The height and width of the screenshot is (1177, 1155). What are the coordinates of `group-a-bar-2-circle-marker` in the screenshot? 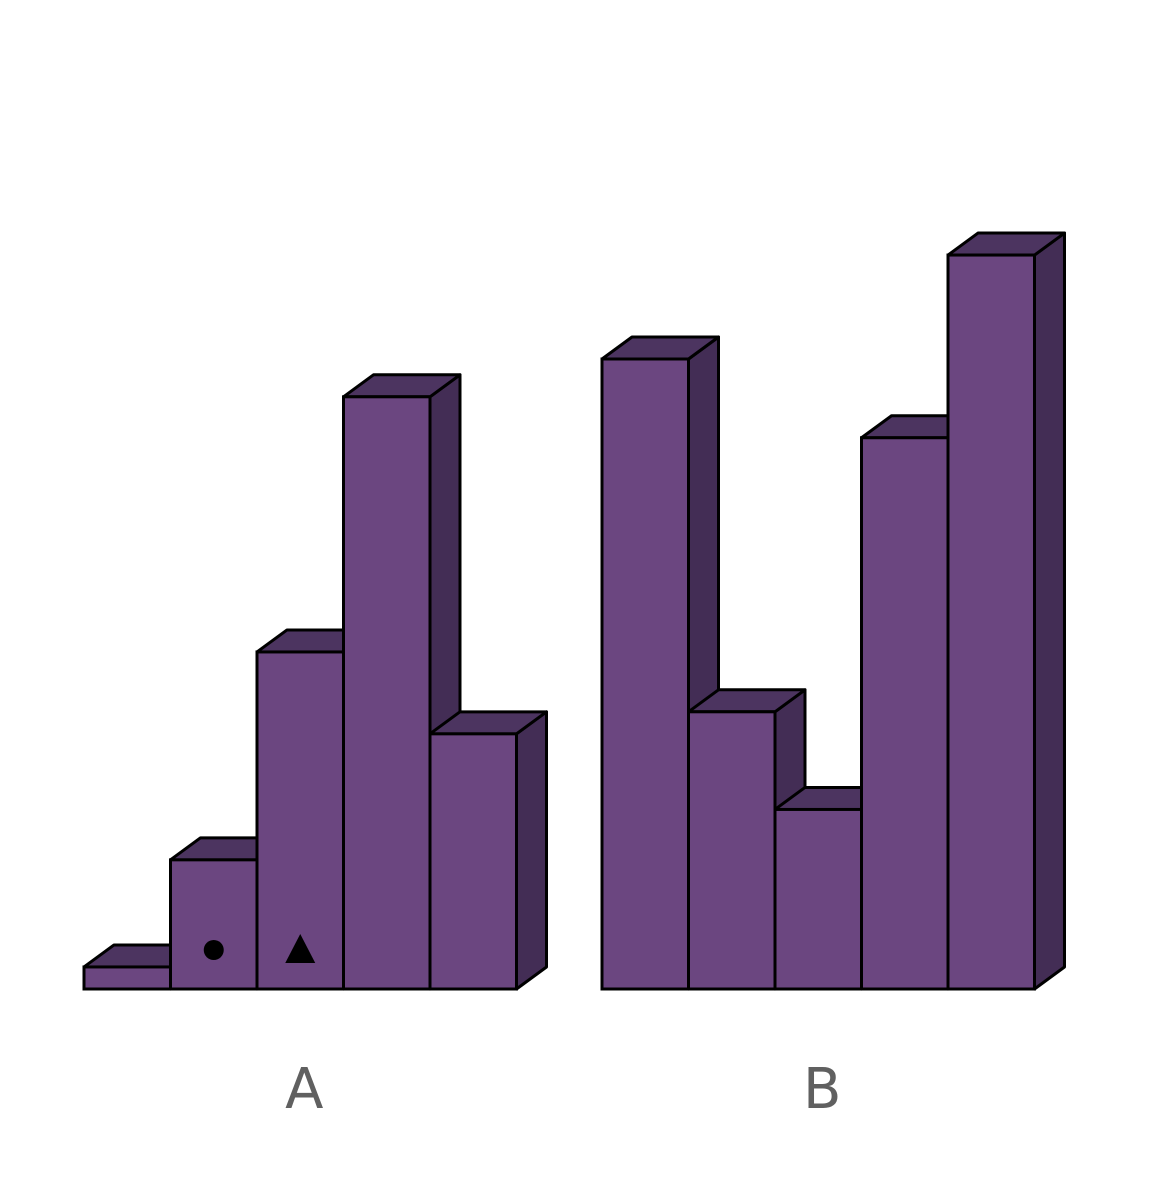 It's located at (213, 950).